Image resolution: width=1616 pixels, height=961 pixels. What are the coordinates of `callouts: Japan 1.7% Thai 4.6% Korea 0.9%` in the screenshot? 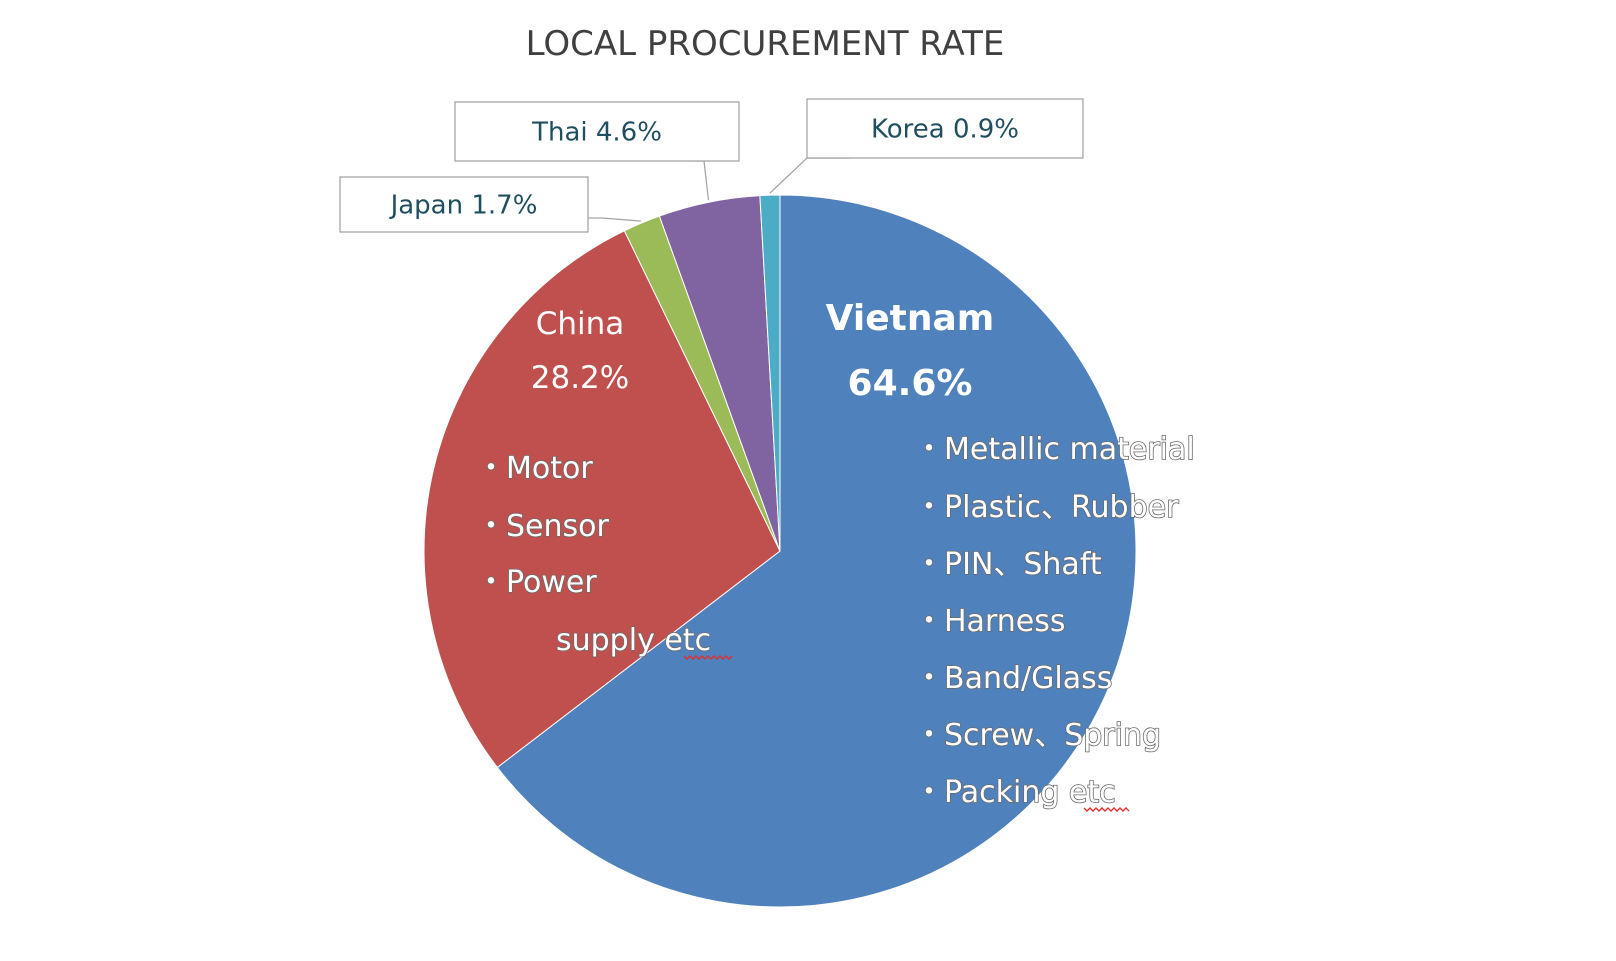 It's located at (711, 165).